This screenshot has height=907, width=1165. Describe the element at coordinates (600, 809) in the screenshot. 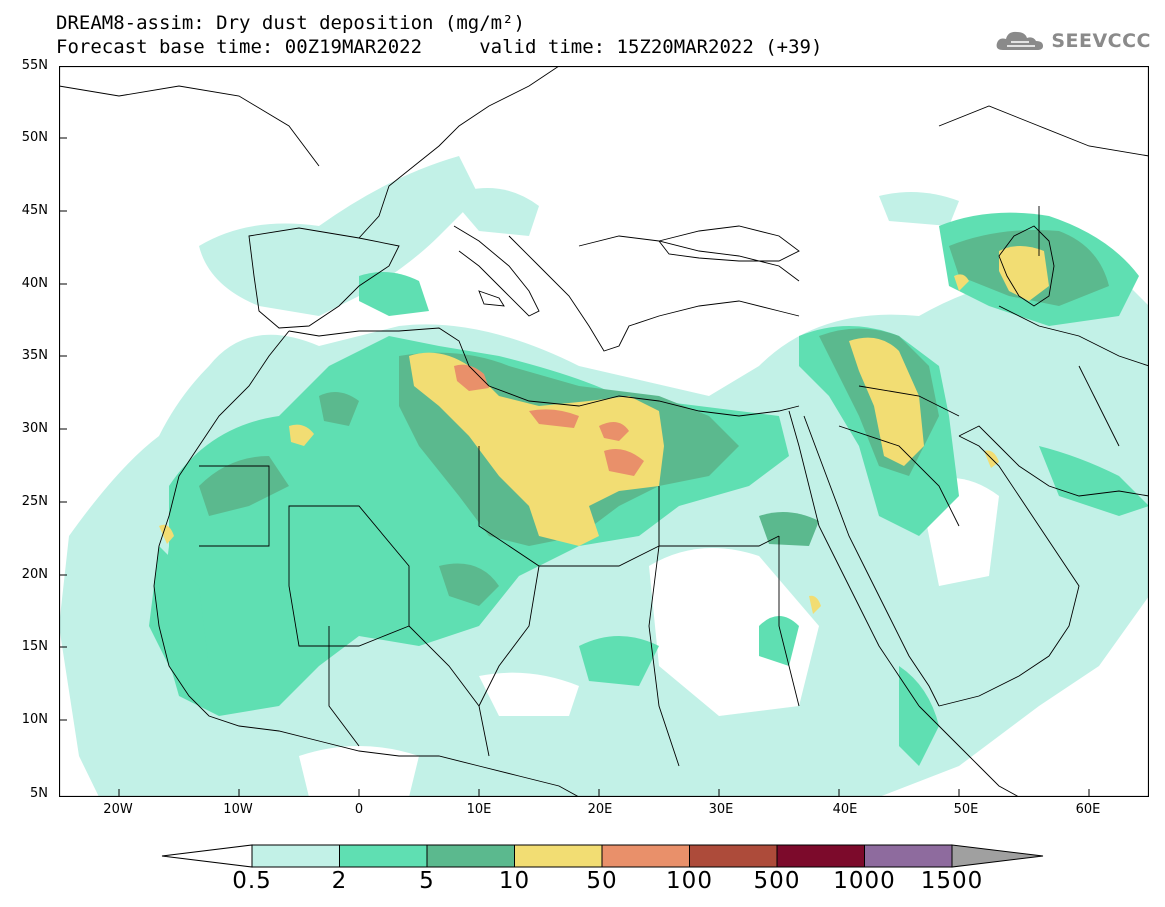

I see `lon-label: 20E` at that location.